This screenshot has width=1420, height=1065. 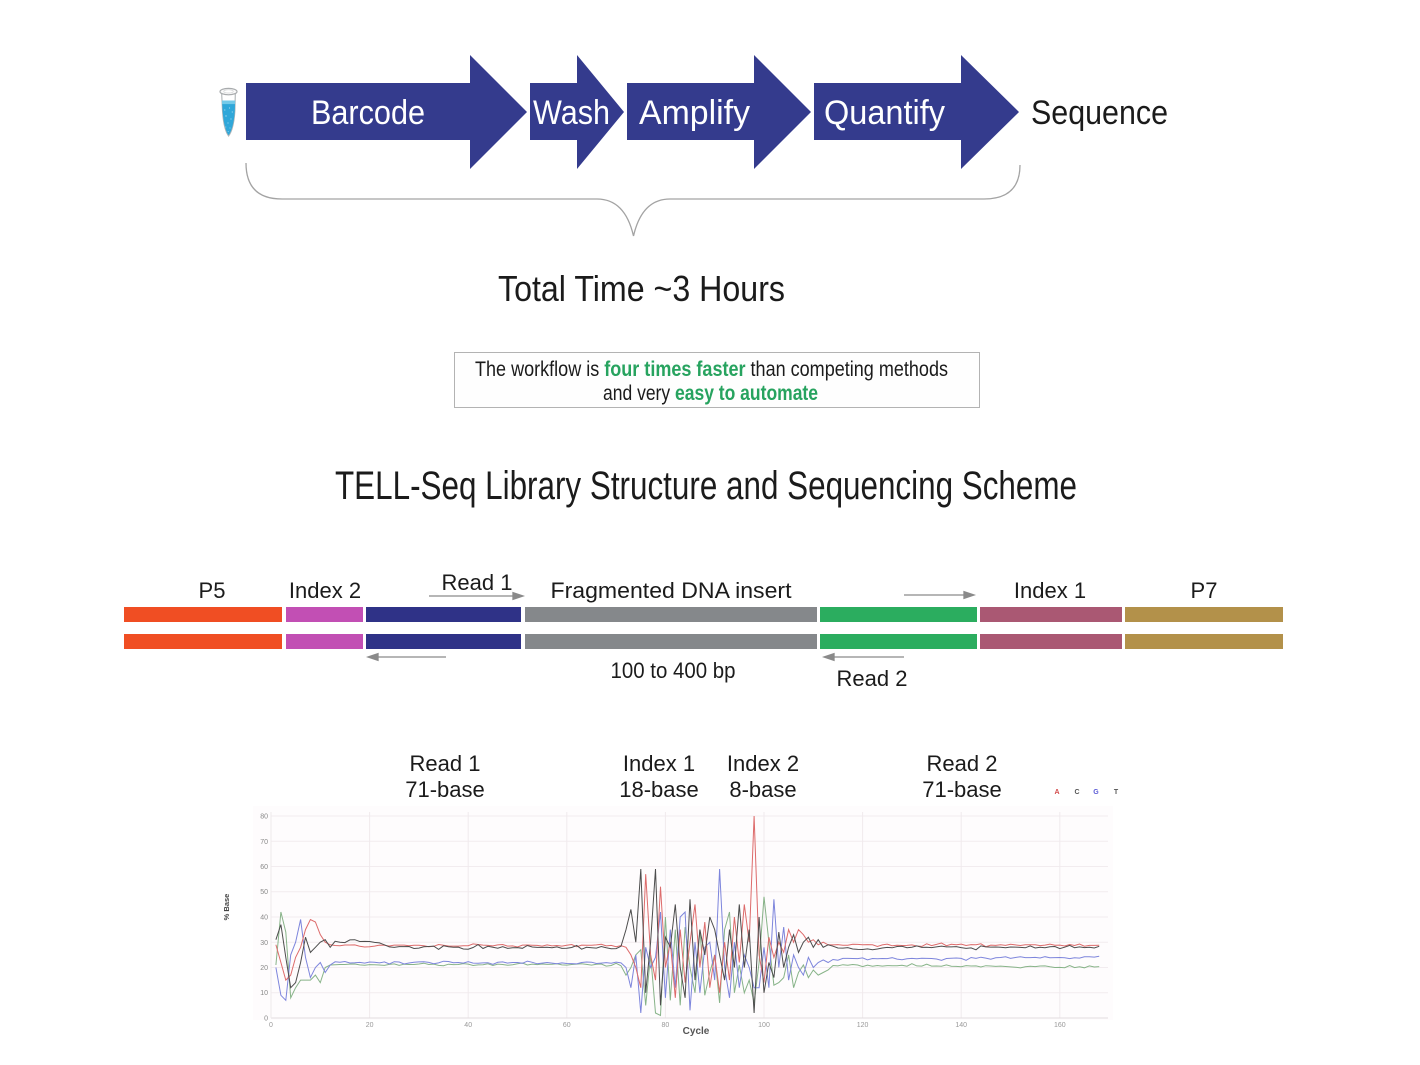 I want to click on svg-text: 30, so click(x=264, y=943).